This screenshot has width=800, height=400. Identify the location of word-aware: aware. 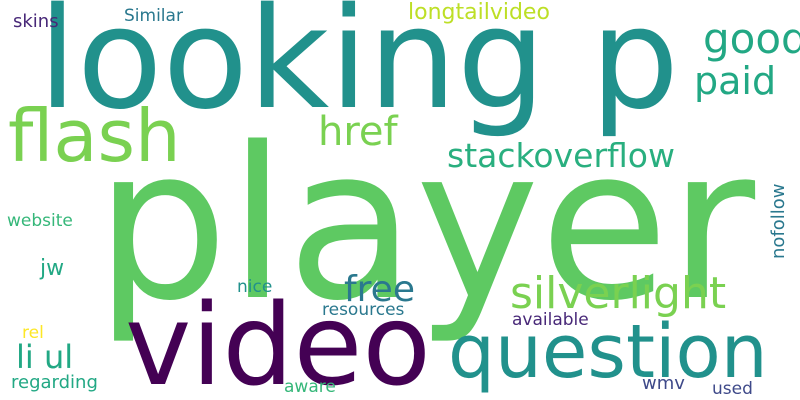
(310, 387).